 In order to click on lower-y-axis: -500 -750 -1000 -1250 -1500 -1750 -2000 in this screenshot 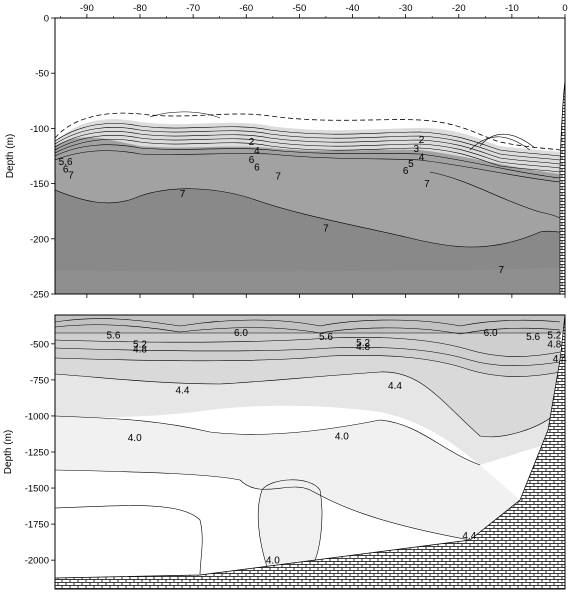, I will do `click(40, 453)`.